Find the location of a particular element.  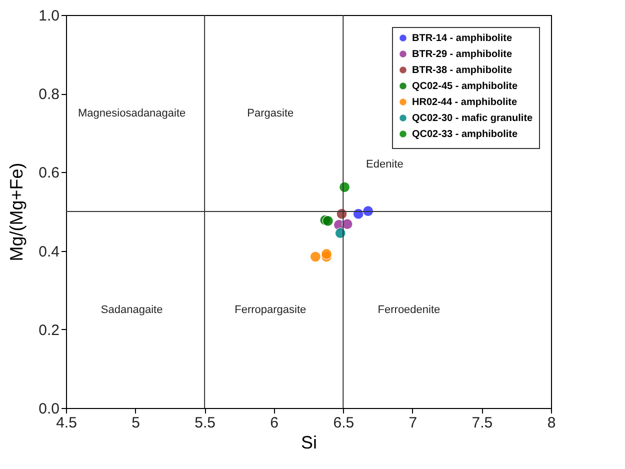

x-tick-label: 4.5 is located at coordinates (66, 423).